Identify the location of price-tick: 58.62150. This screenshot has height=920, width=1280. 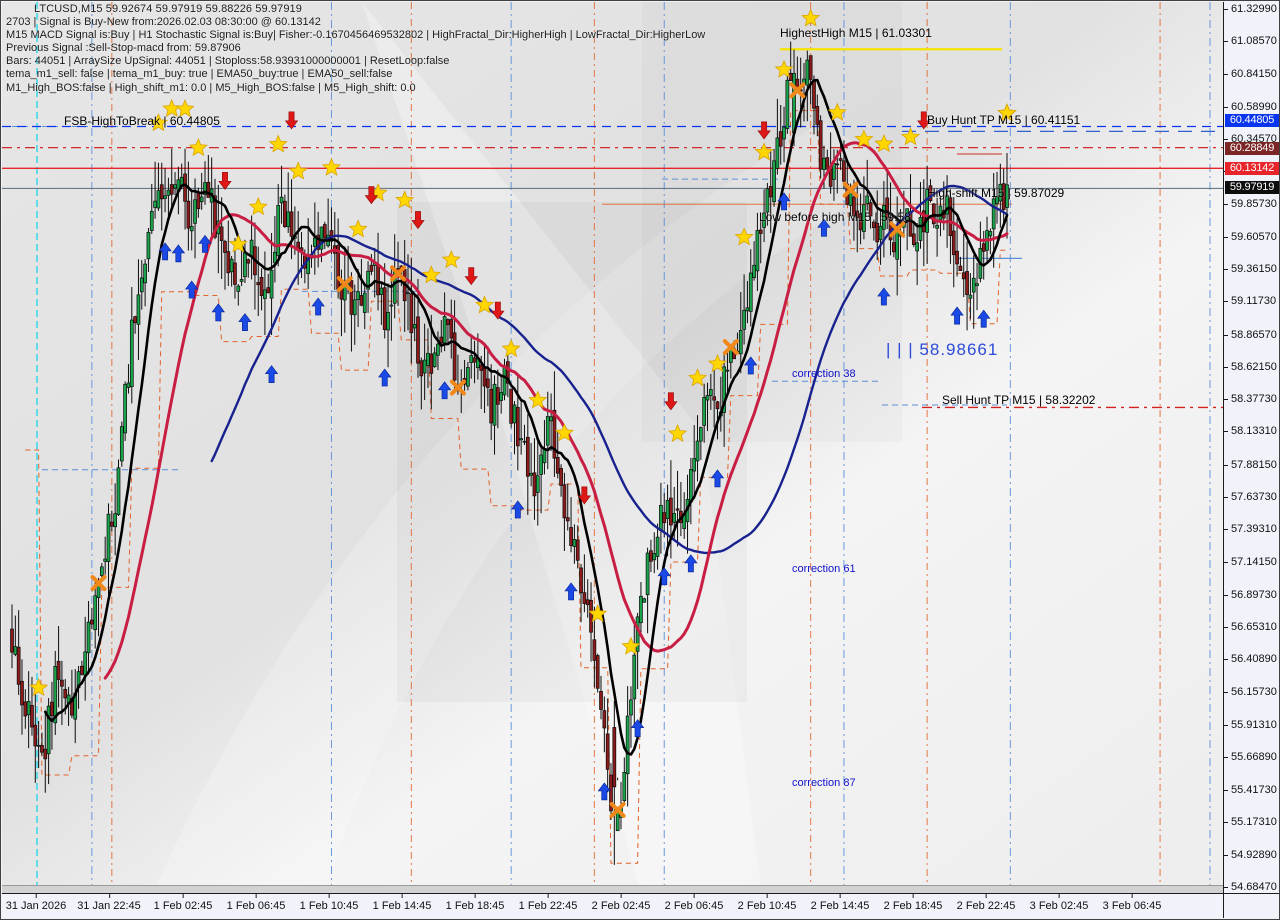
(1251, 367).